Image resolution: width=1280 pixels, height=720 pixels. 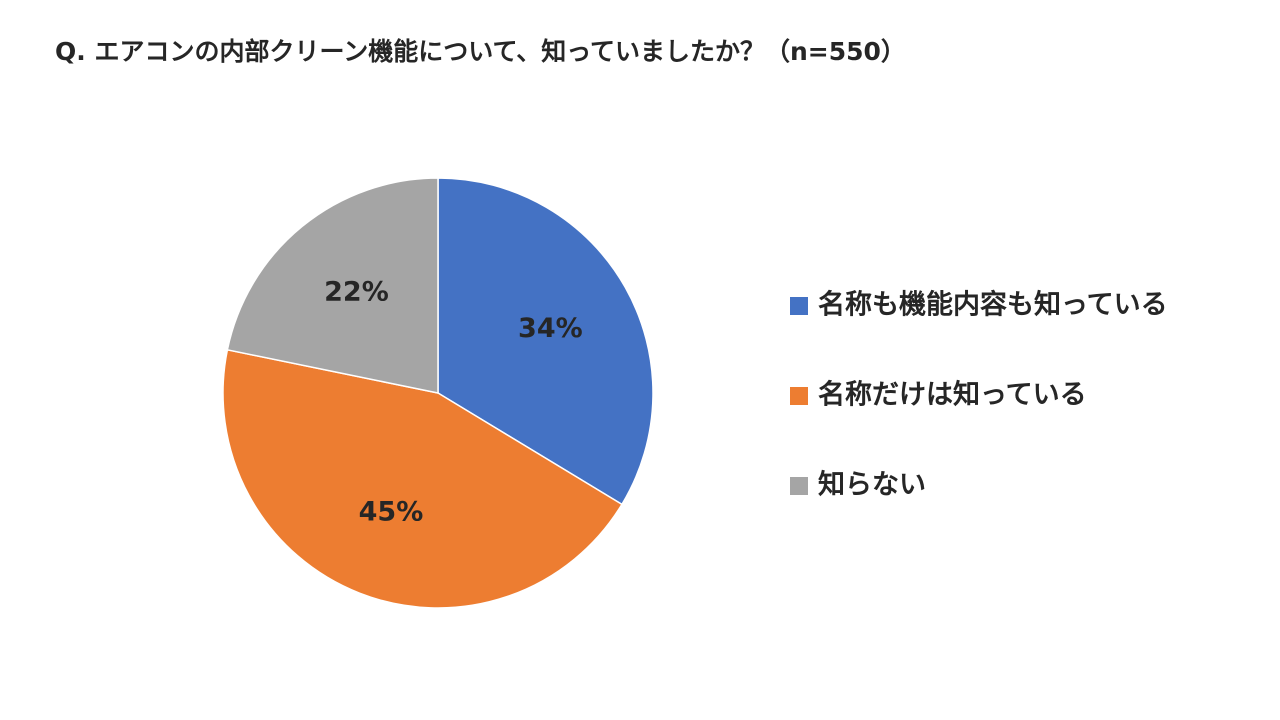 What do you see at coordinates (391, 512) in the screenshot?
I see `data-label: 45%` at bounding box center [391, 512].